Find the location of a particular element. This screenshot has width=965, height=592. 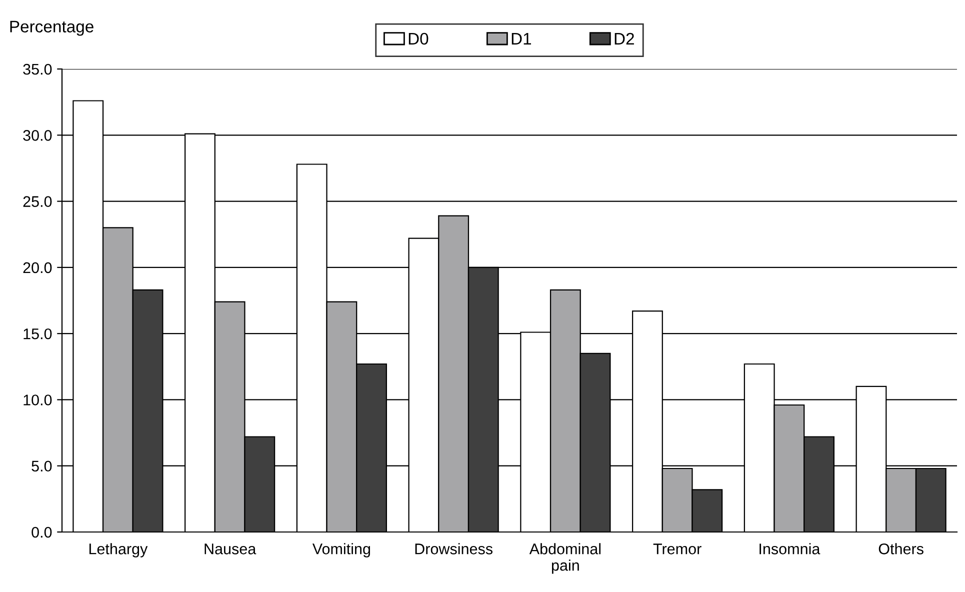

legend-label: D2 is located at coordinates (624, 38).